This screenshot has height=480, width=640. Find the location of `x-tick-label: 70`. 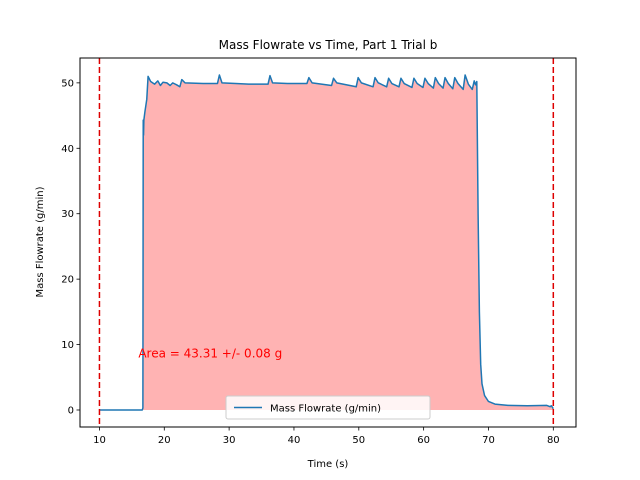

x-tick-label: 70 is located at coordinates (488, 440).